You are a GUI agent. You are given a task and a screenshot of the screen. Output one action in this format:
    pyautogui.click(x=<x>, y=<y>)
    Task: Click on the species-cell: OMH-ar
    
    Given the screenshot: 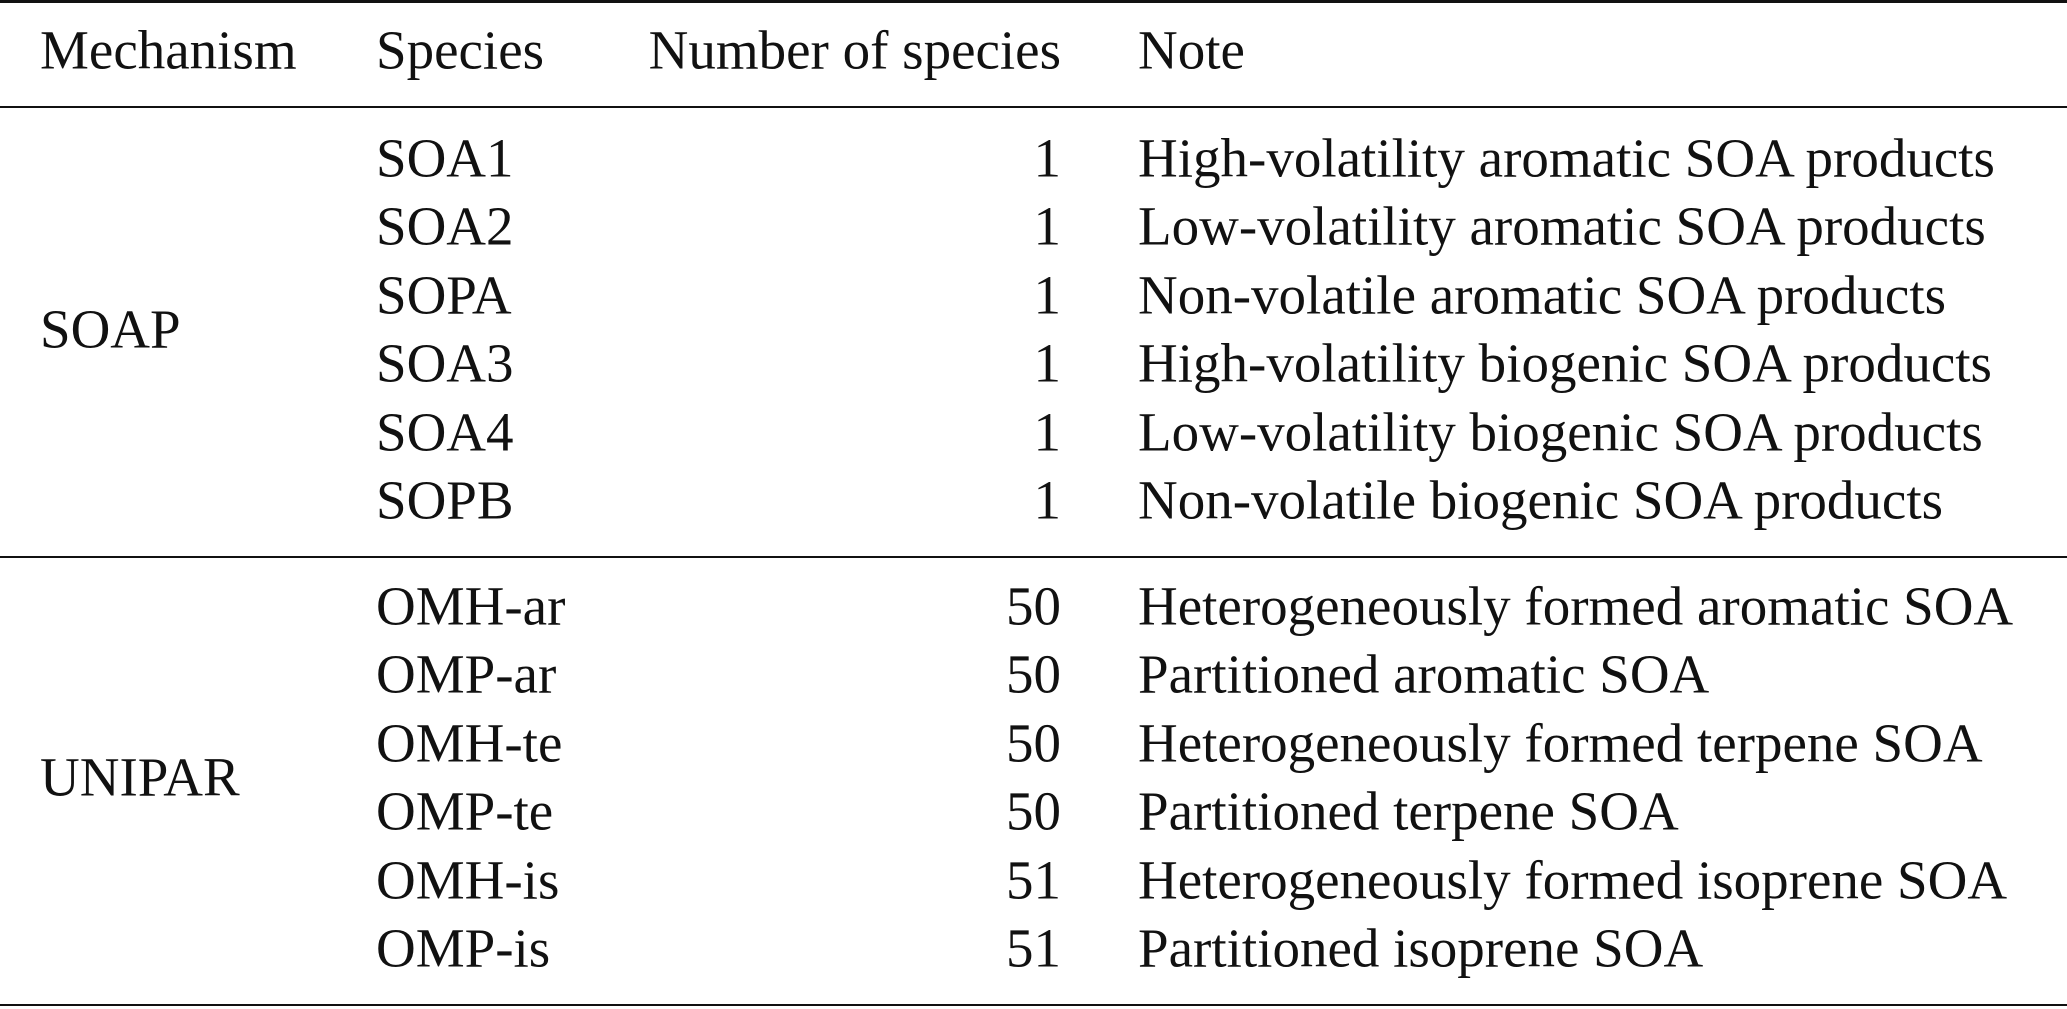 What is the action you would take?
    pyautogui.click(x=471, y=606)
    